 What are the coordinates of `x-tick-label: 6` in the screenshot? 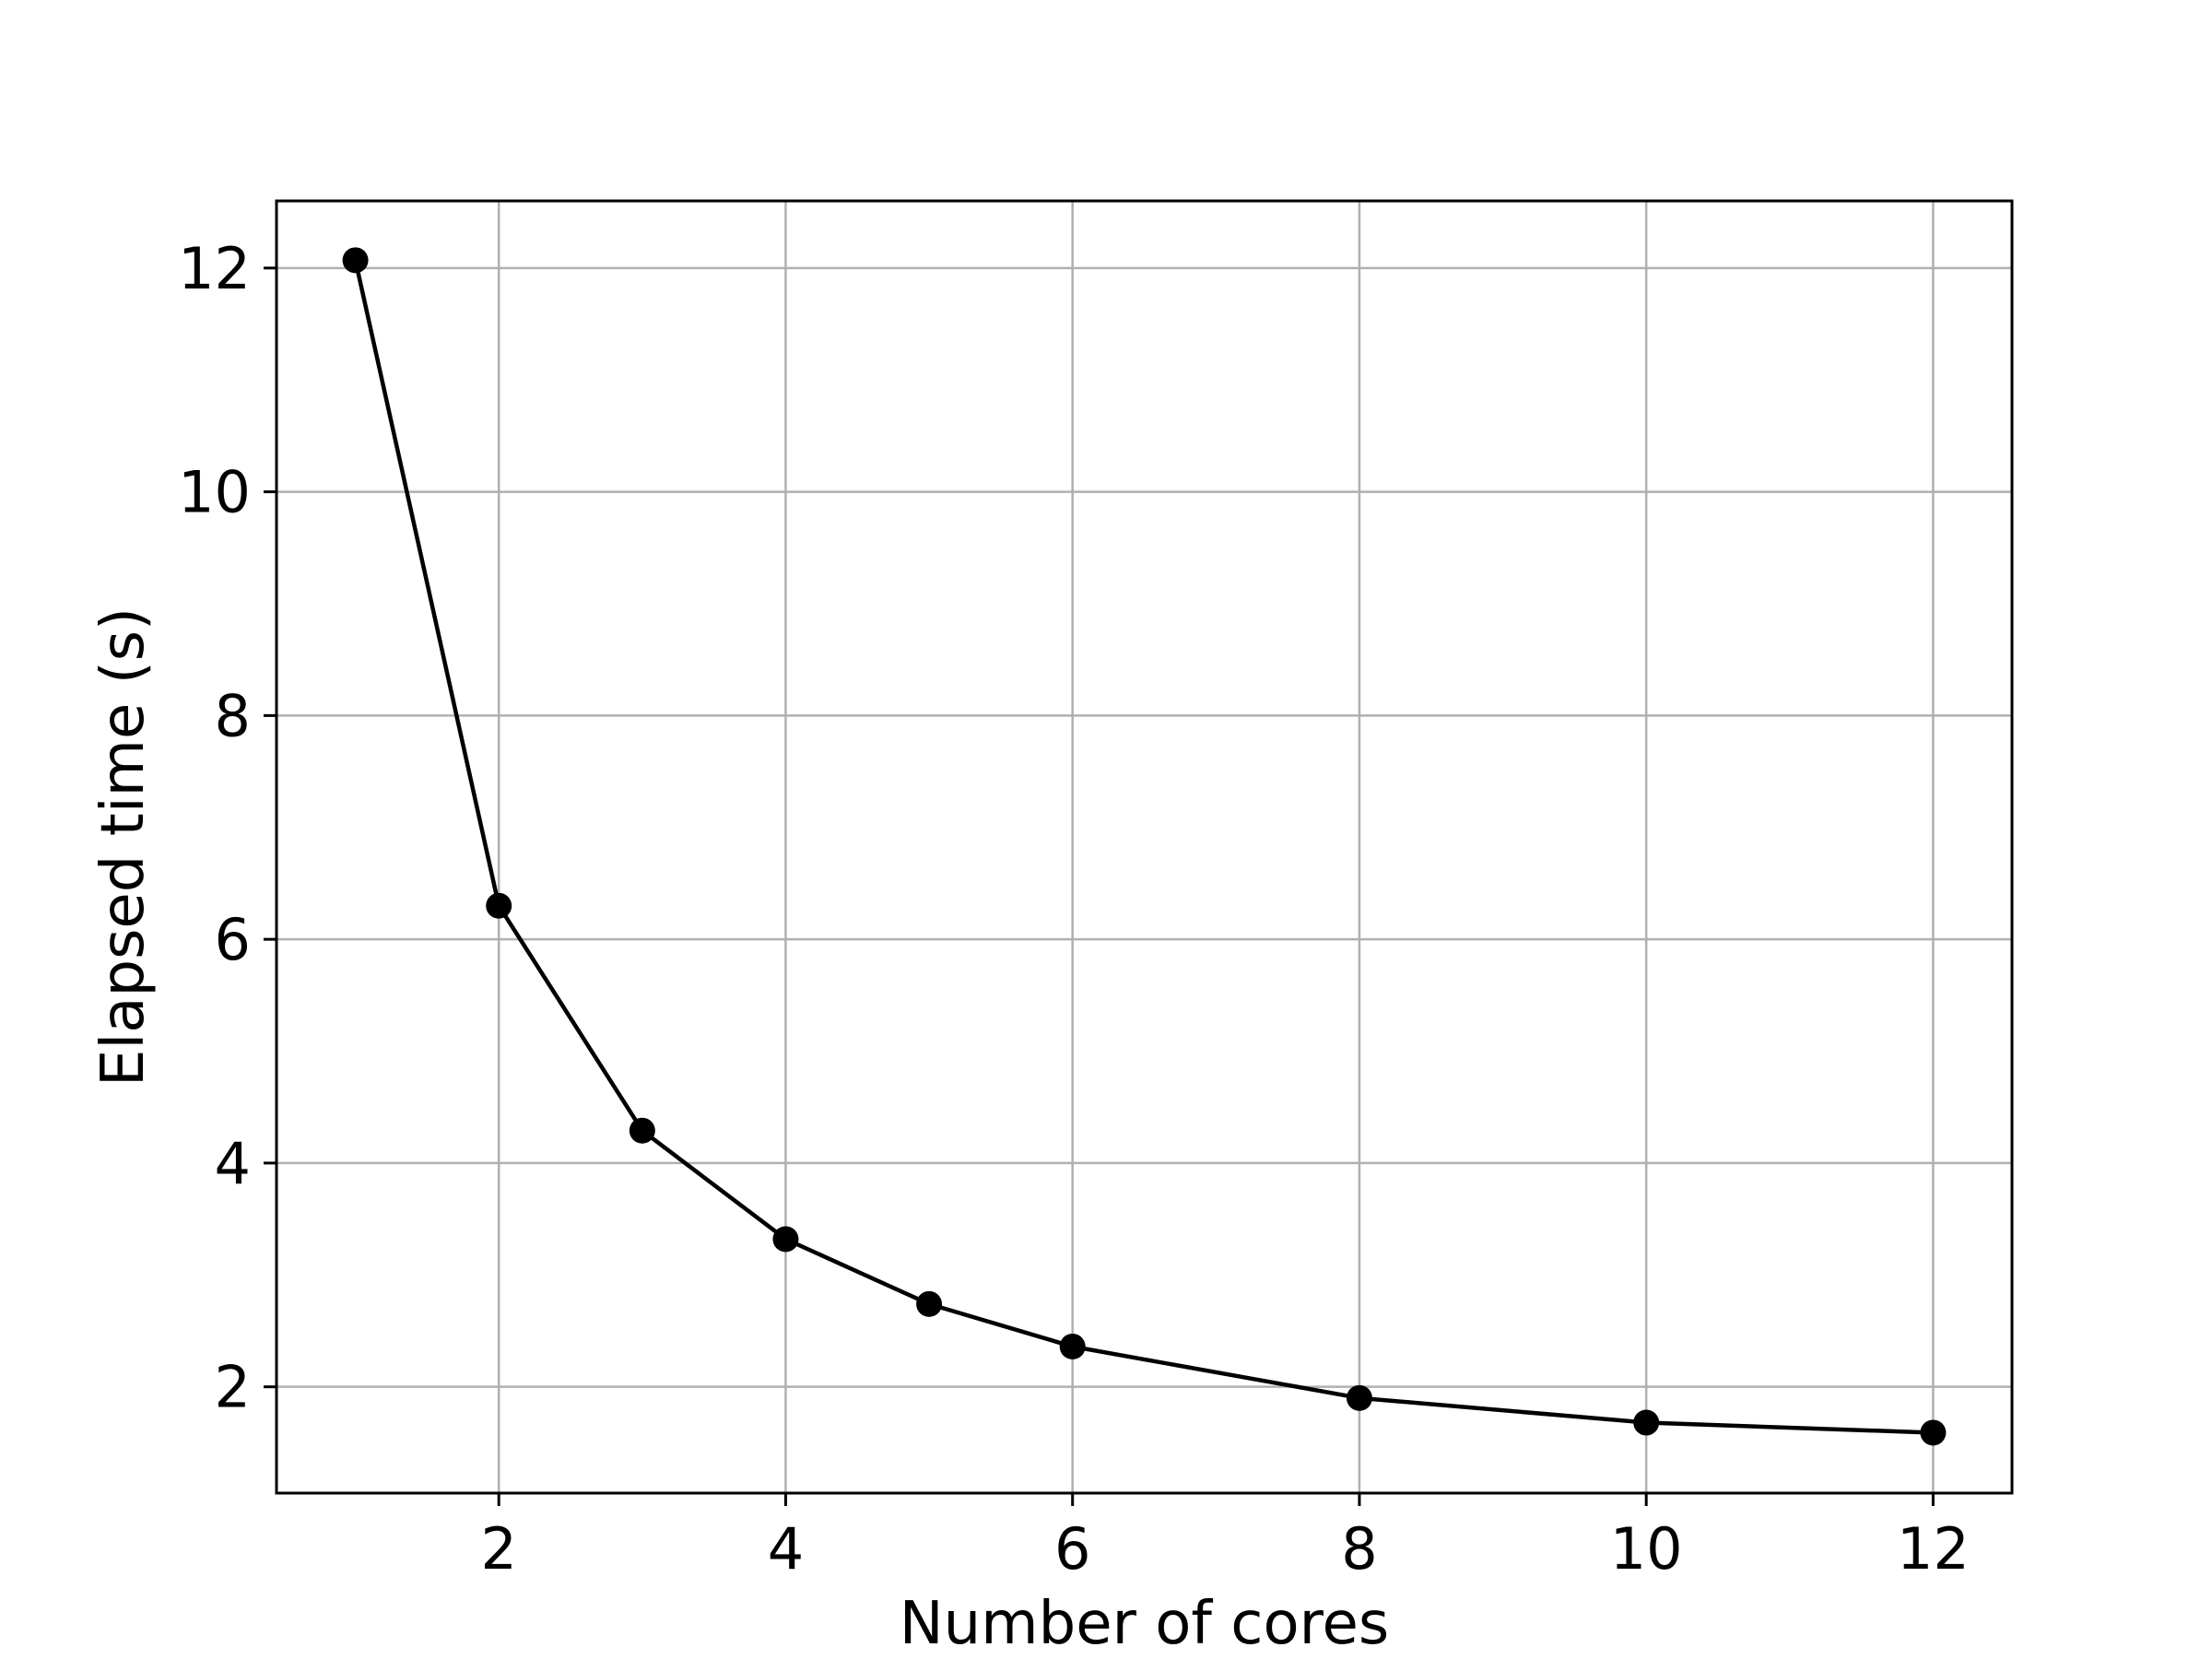 It's located at (1072, 1549).